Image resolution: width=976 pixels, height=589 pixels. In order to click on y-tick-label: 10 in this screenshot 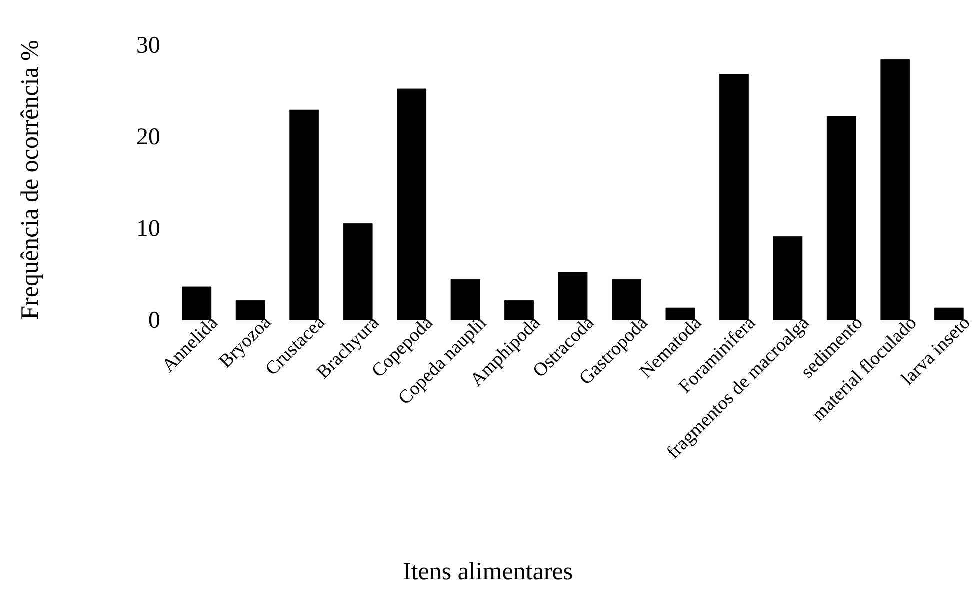, I will do `click(149, 228)`.